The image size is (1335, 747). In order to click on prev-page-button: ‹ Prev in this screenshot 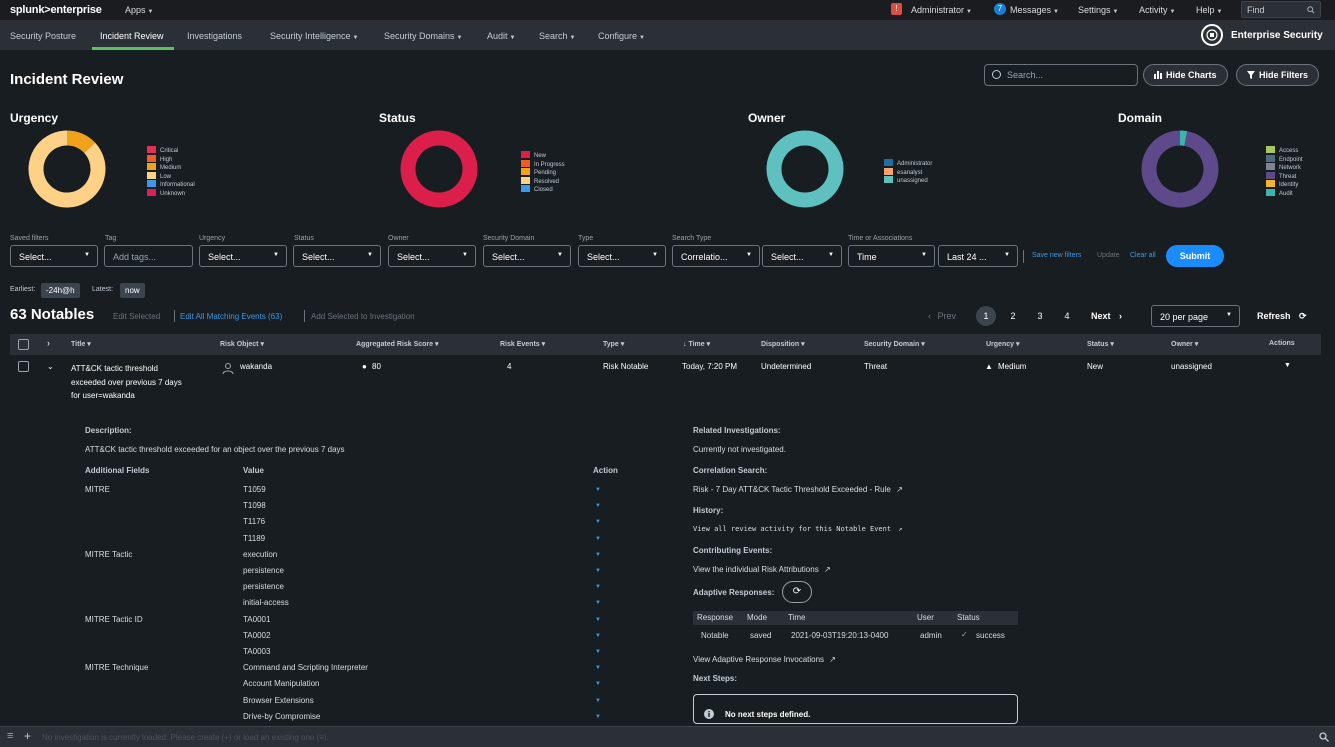, I will do `click(942, 316)`.